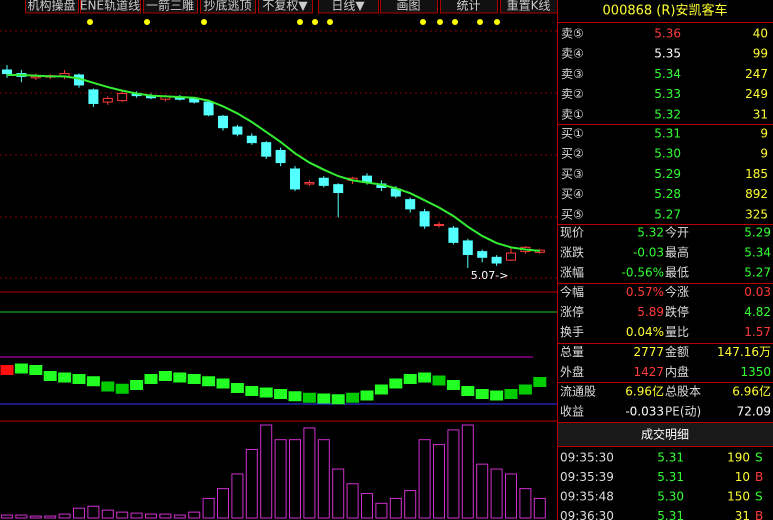 This screenshot has width=773, height=520. Describe the element at coordinates (51, 6) in the screenshot. I see `toolbar-label: 机构操盘` at that location.